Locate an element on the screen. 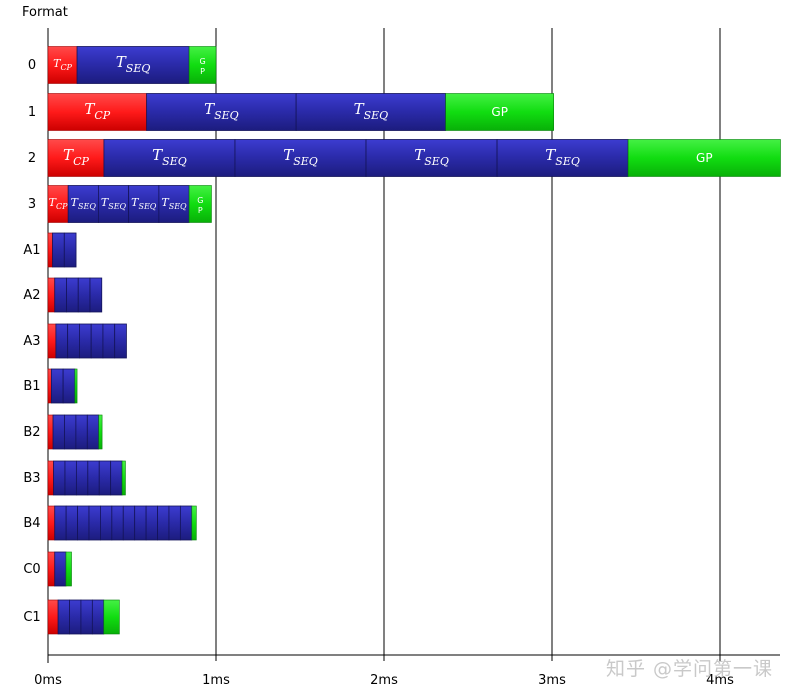  seq-label-3-2: TSEQ is located at coordinates (114, 203).